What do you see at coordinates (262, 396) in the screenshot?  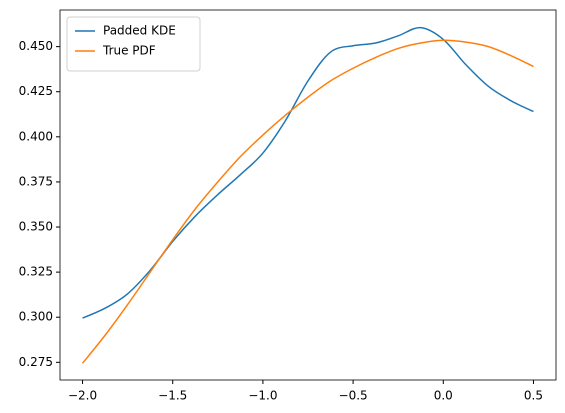 I see `x-tick-label: −1.0` at bounding box center [262, 396].